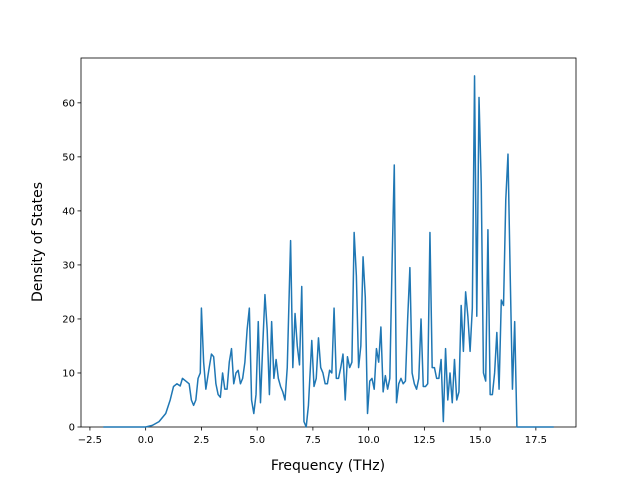 The width and height of the screenshot is (640, 480). What do you see at coordinates (369, 440) in the screenshot?
I see `x-tick-label: 10.0` at bounding box center [369, 440].